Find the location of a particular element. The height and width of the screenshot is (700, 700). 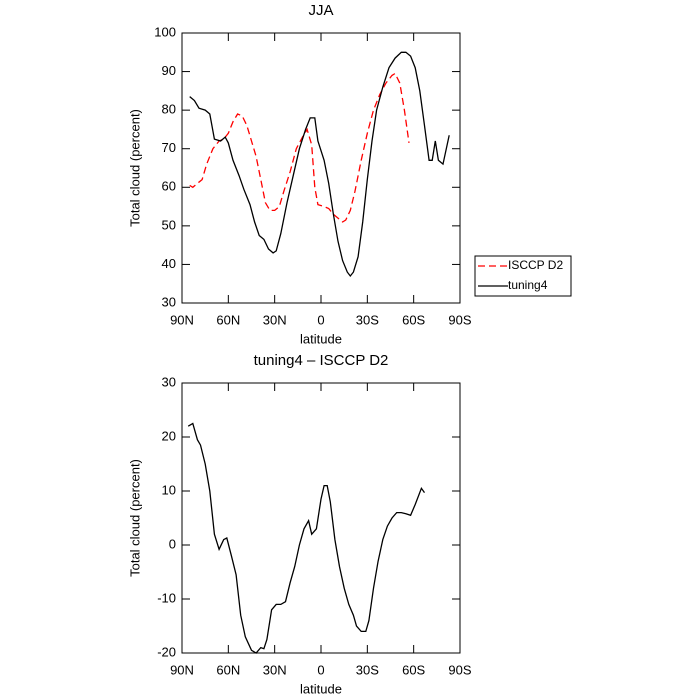

y-tick-label: 20 is located at coordinates (169, 435).